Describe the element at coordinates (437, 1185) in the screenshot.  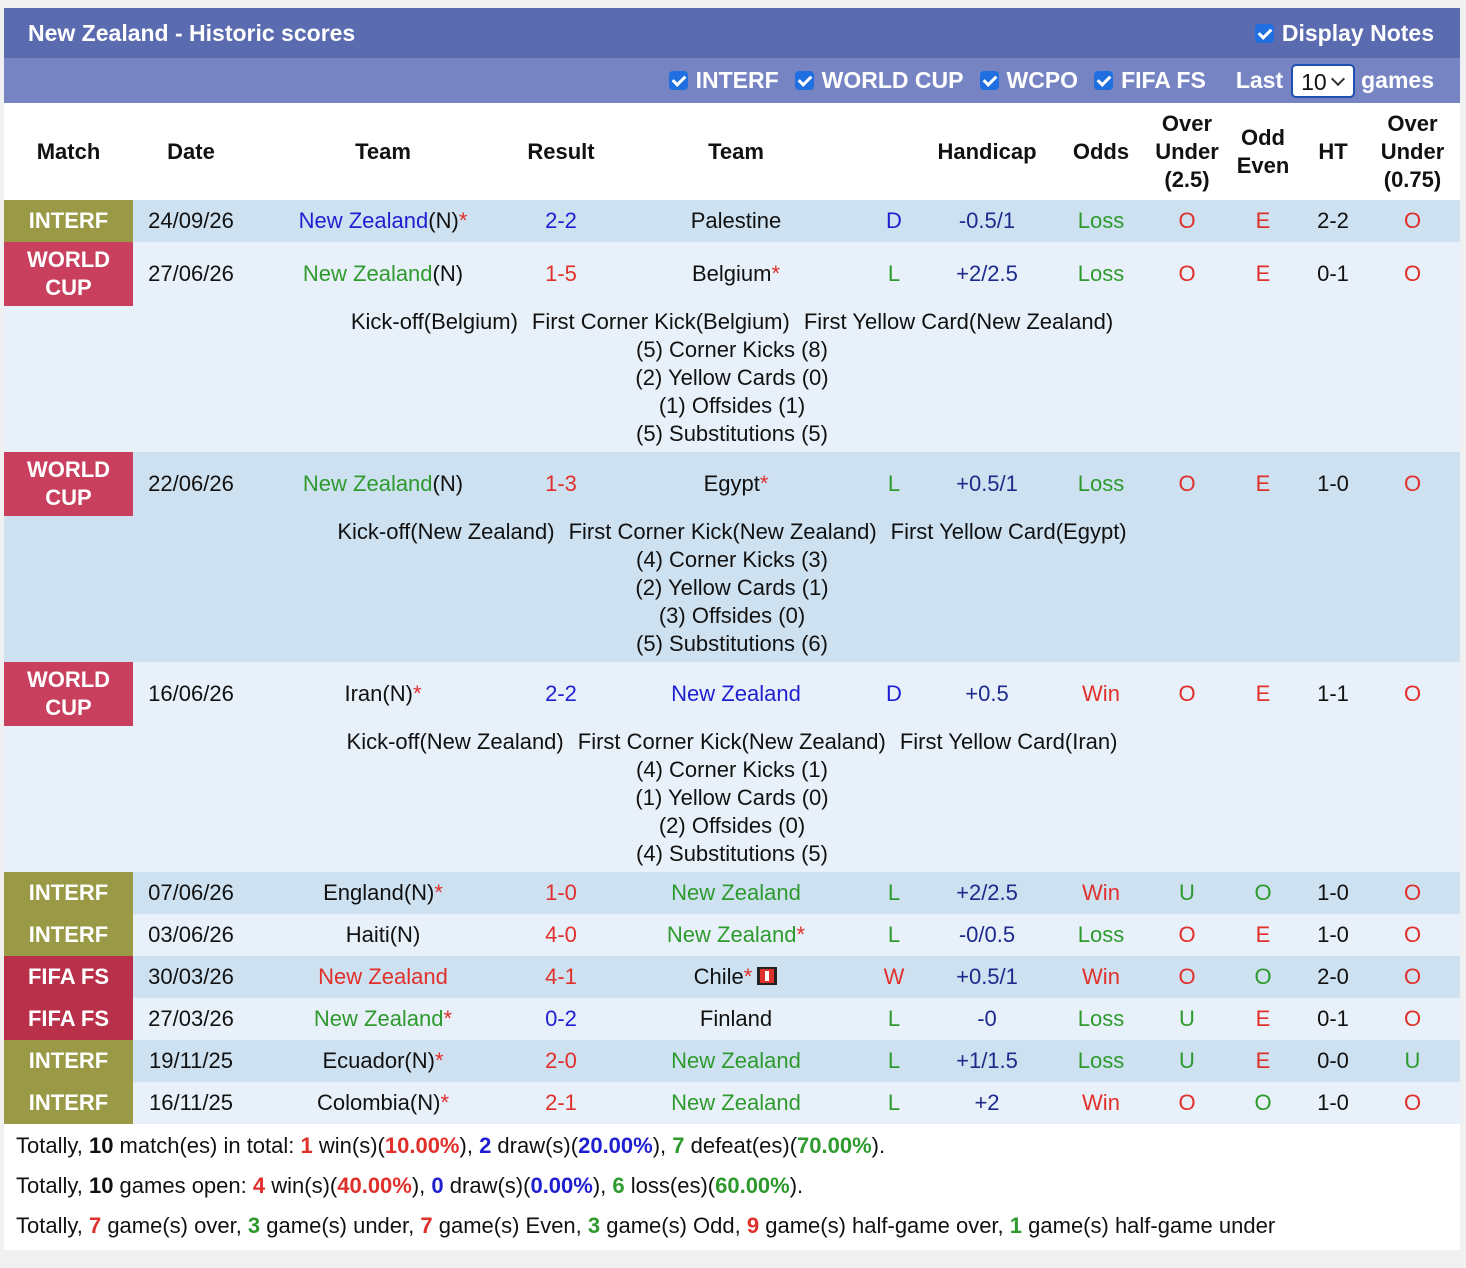
I see `summary-value: 0` at that location.